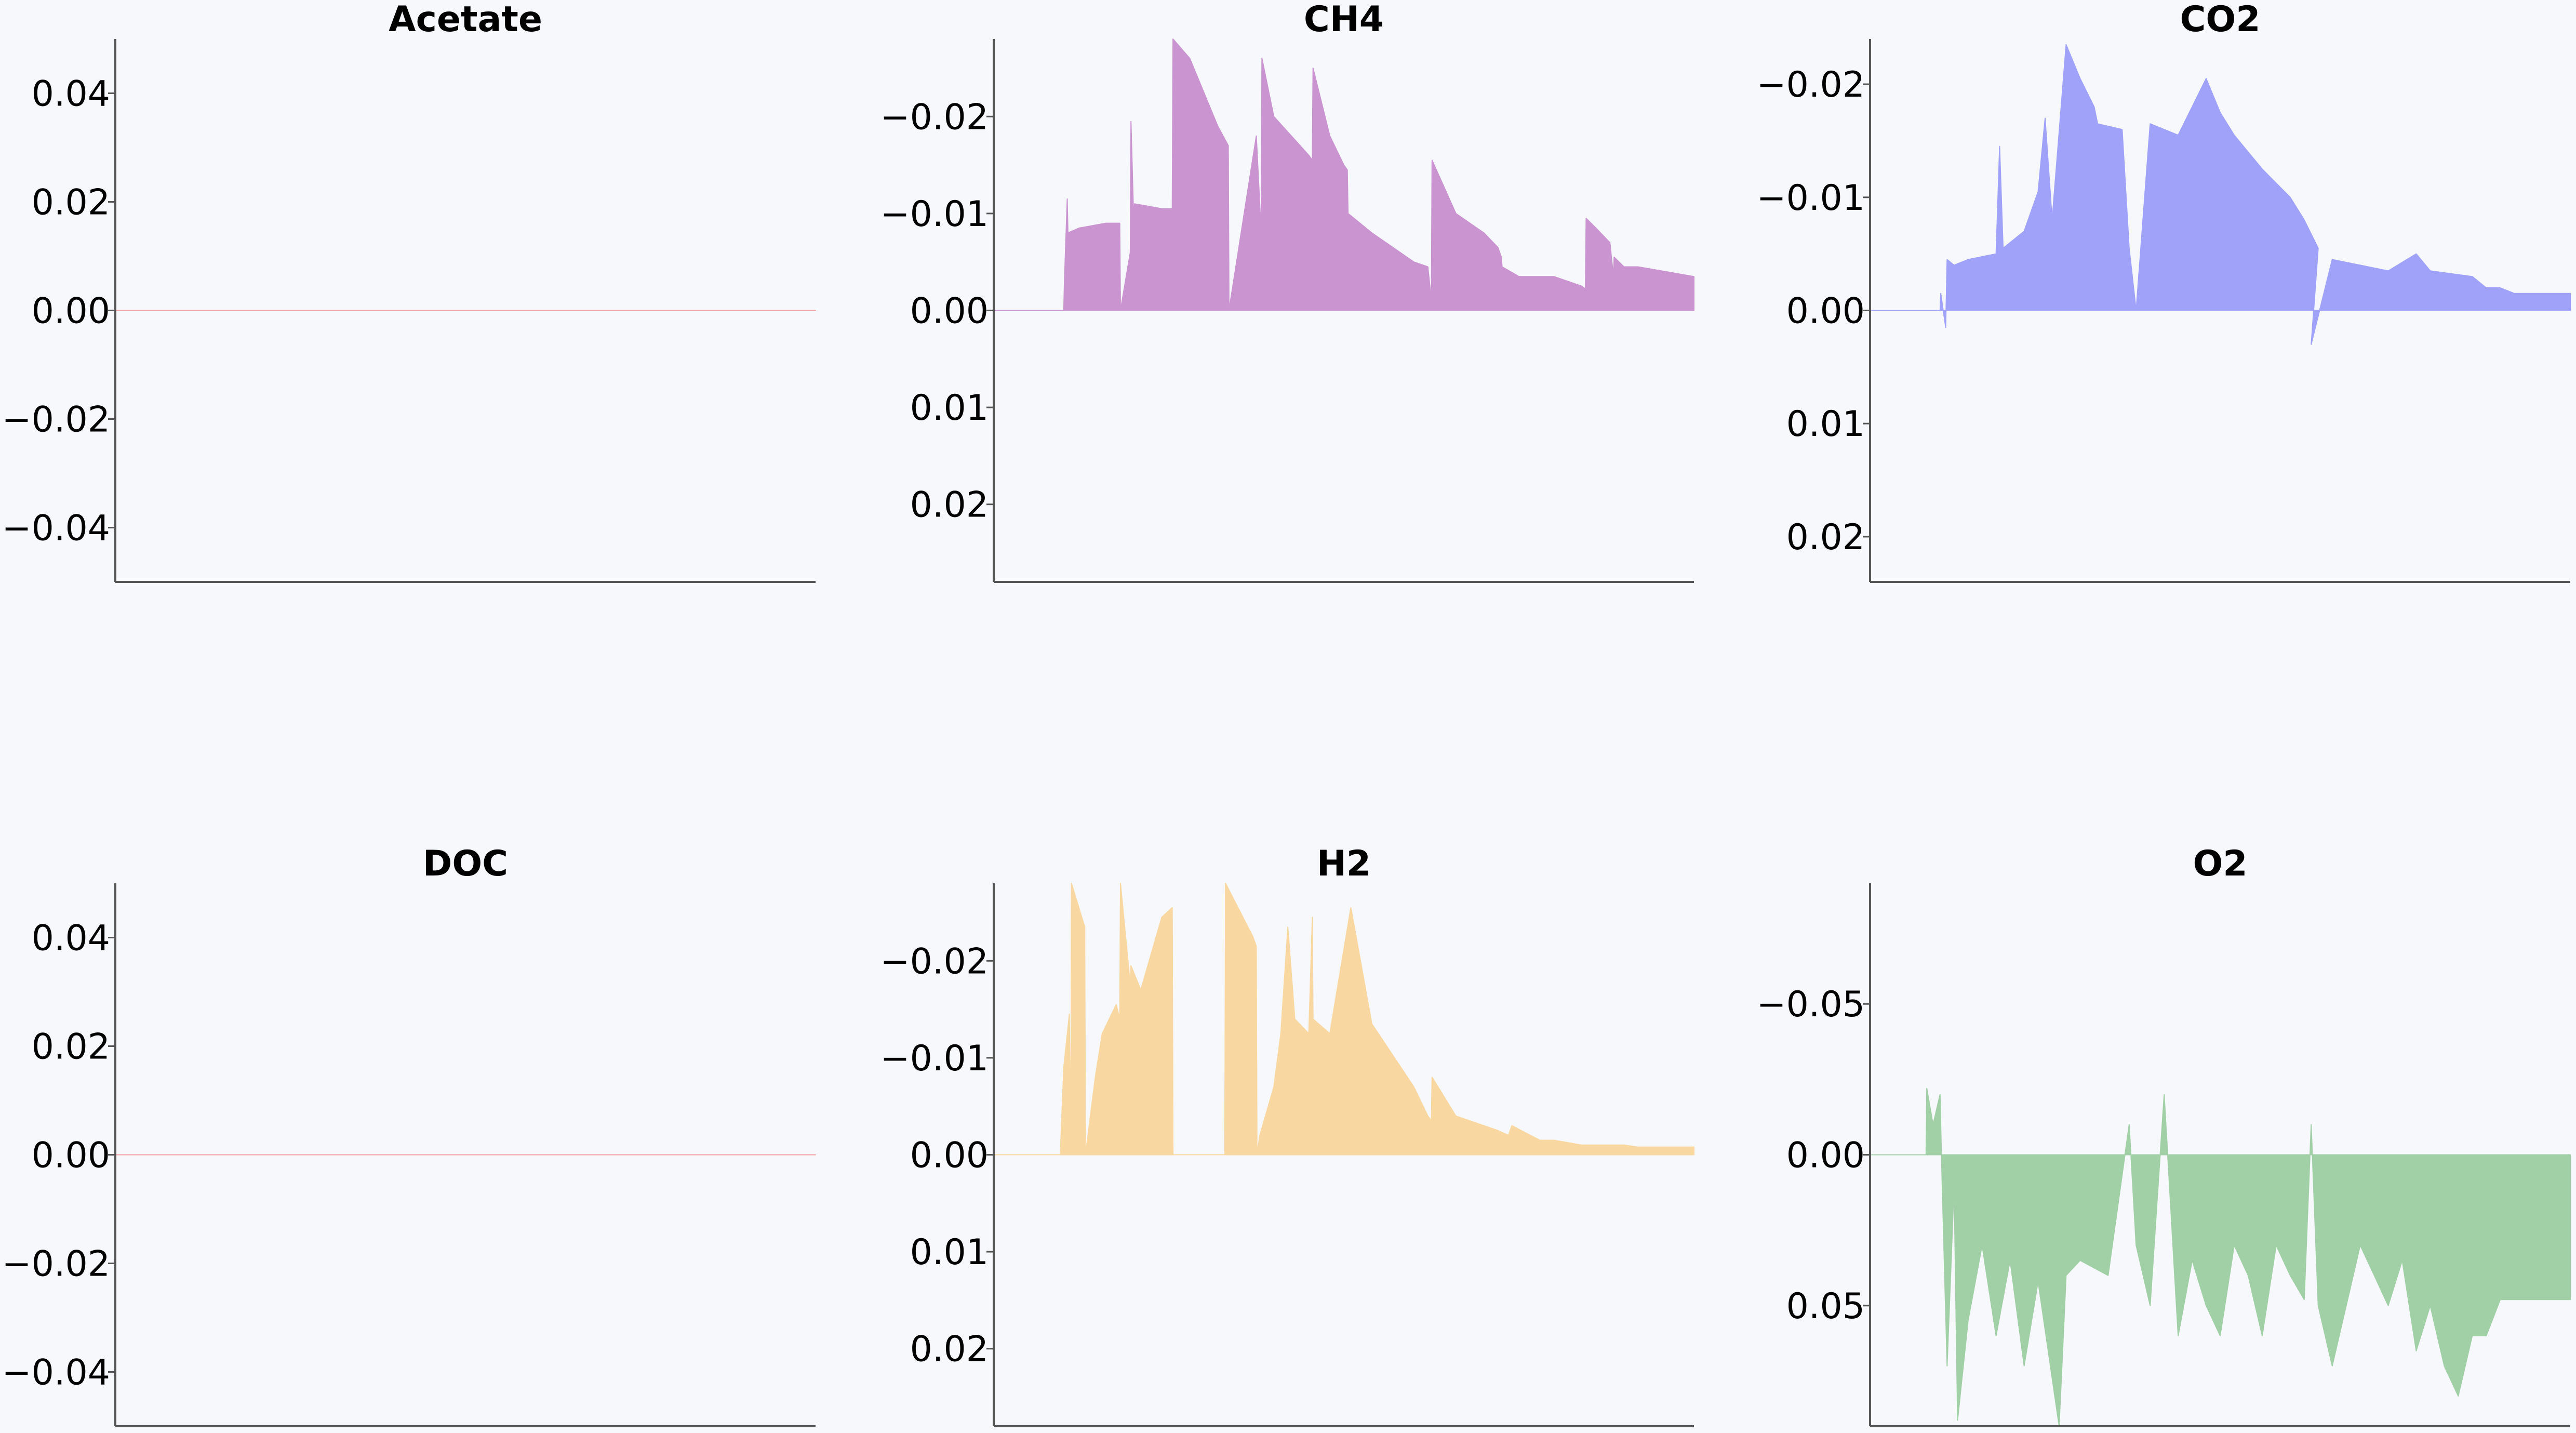 Image resolution: width=2576 pixels, height=1433 pixels. I want to click on panel-title-o2: O2, so click(2220, 863).